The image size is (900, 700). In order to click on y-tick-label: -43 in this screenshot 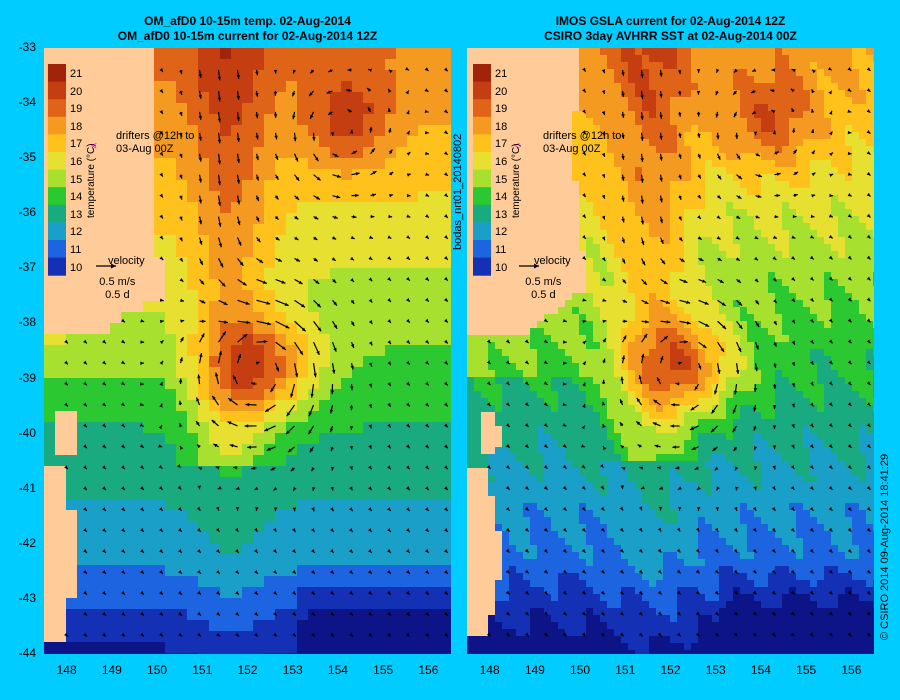, I will do `click(27, 597)`.